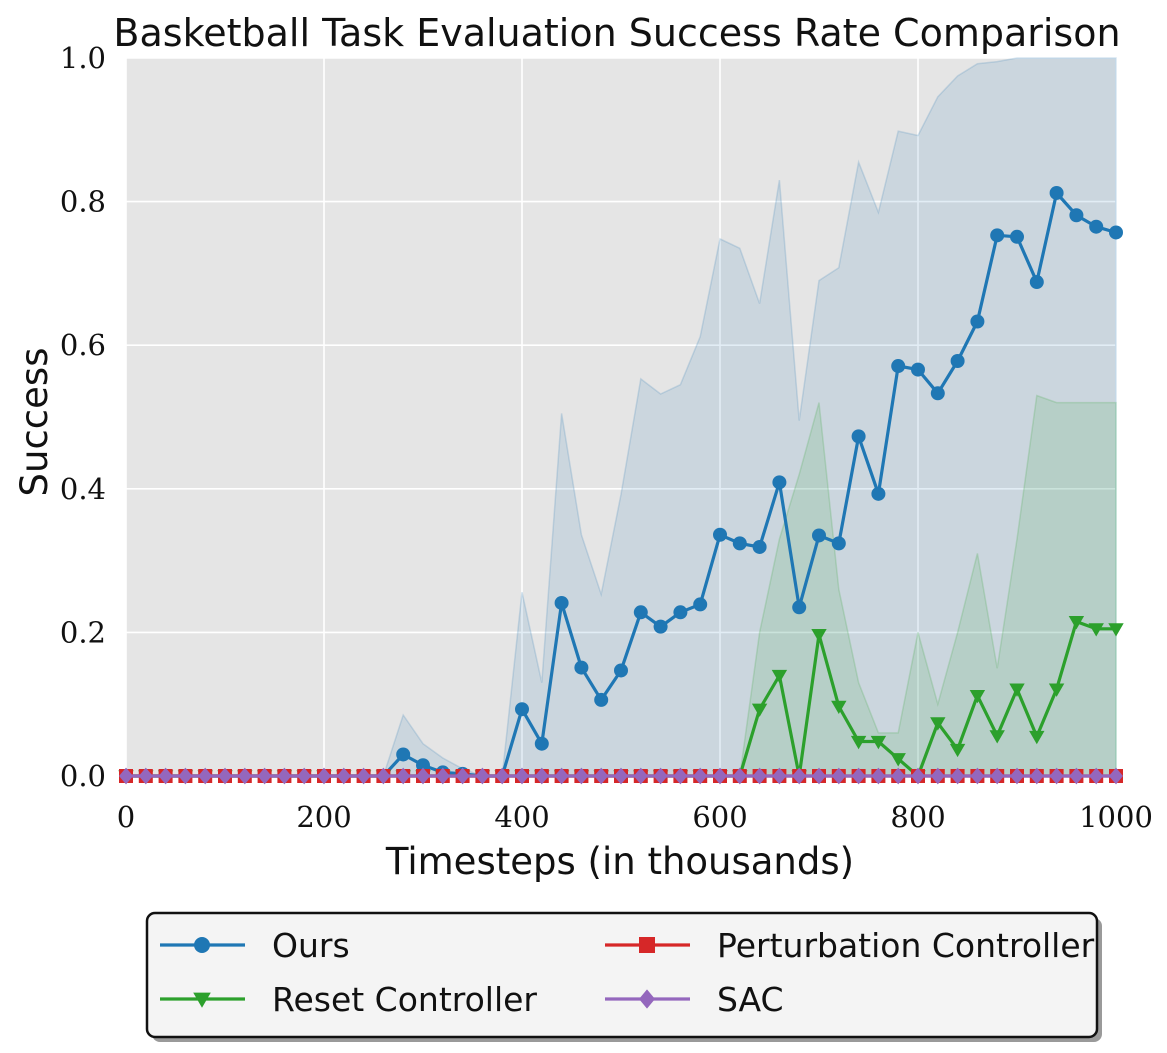 The image size is (1167, 1053). I want to click on x-tick-label: 400, so click(521, 817).